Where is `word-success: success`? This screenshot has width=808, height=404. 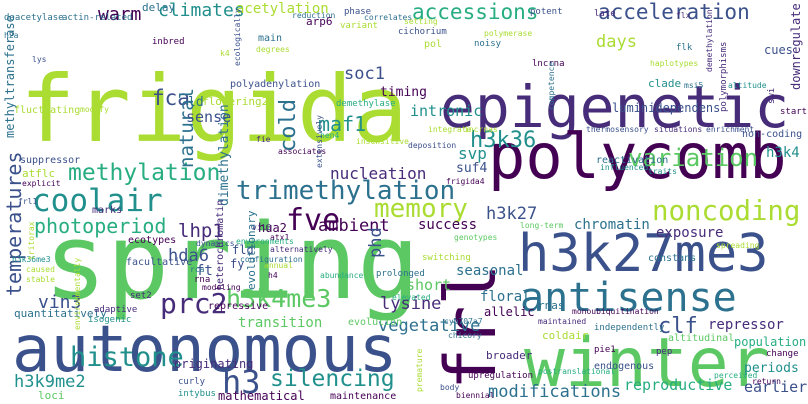
word-success: success is located at coordinates (448, 225).